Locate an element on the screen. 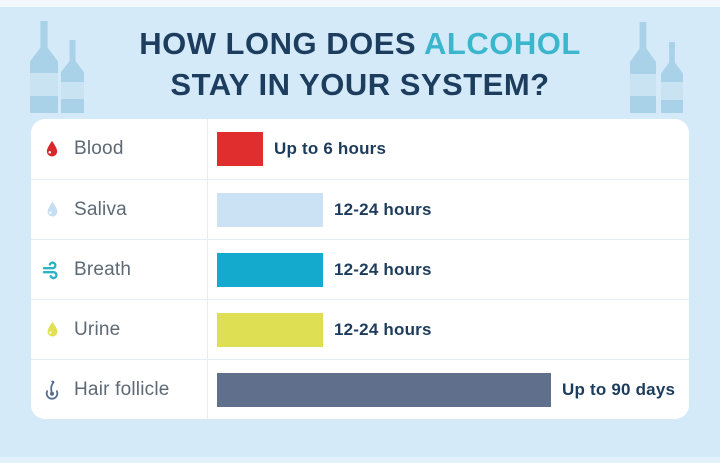 Image resolution: width=720 pixels, height=463 pixels. row-label: Breath is located at coordinates (103, 269).